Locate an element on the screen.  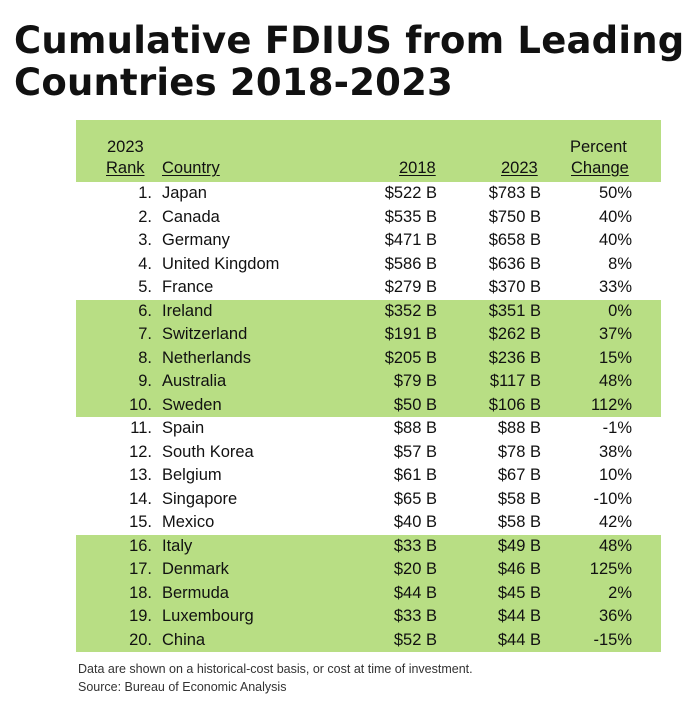
table-row: 2. Canada $535 B $750 B 40% is located at coordinates (368, 218).